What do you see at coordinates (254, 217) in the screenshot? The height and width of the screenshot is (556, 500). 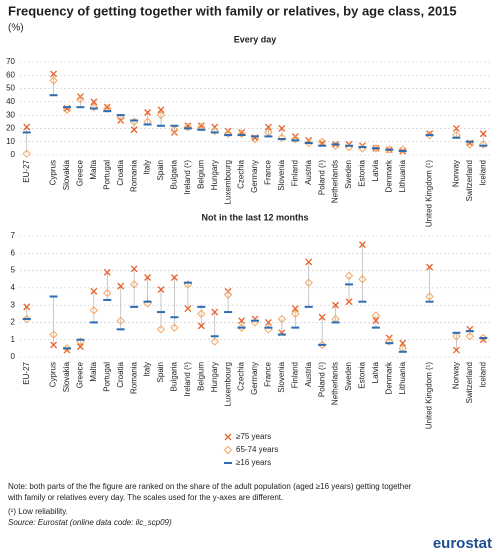 I see `panel-subtitle: Not in the last 12 months` at bounding box center [254, 217].